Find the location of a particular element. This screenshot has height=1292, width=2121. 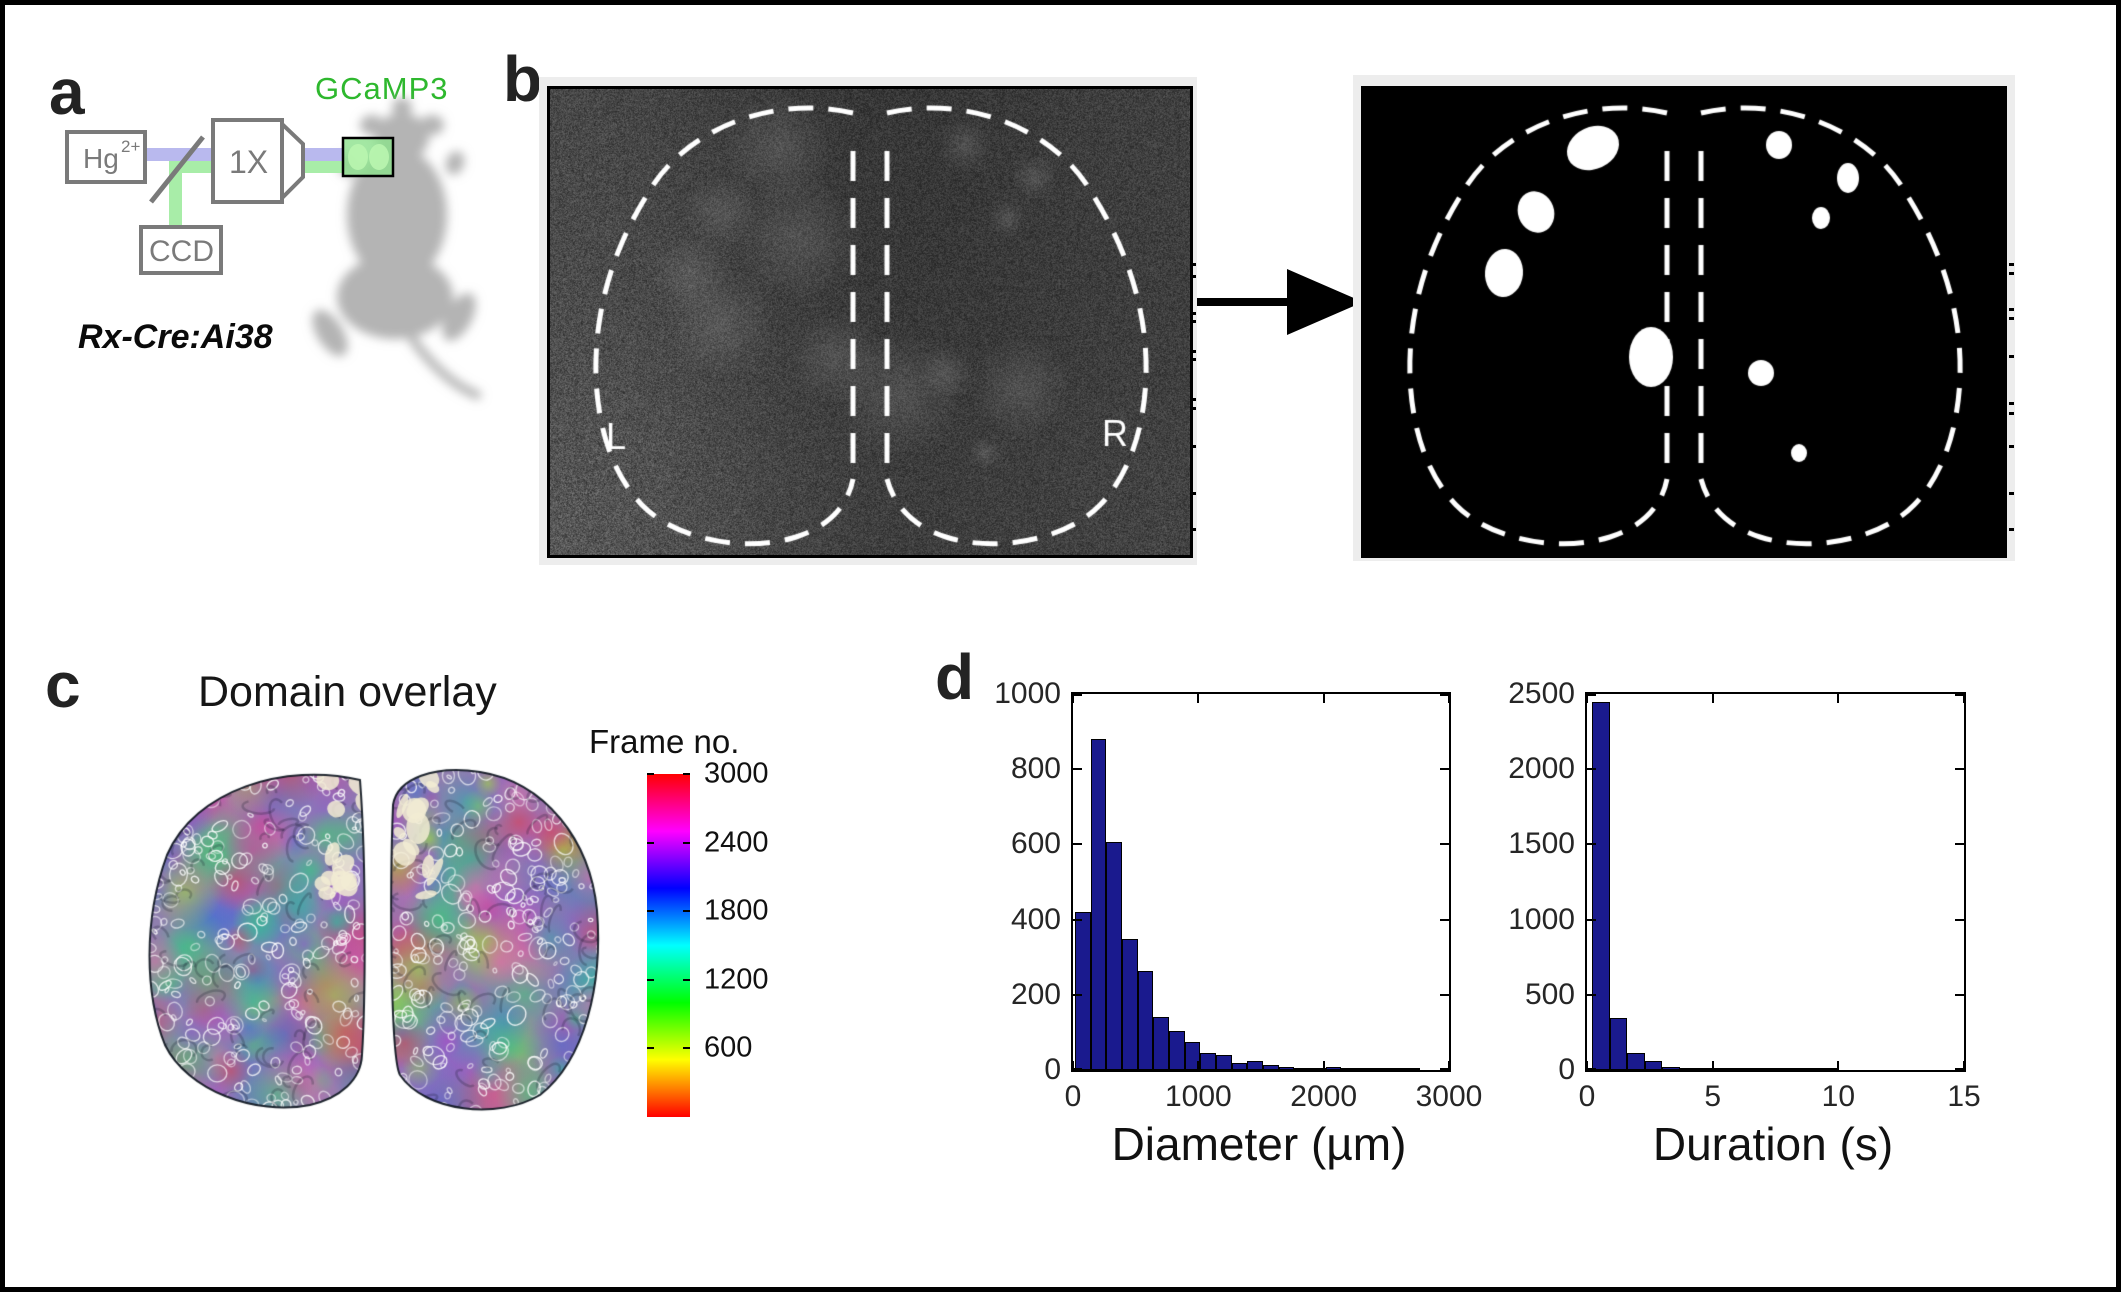

mercury-lamp-box is located at coordinates (106, 157).